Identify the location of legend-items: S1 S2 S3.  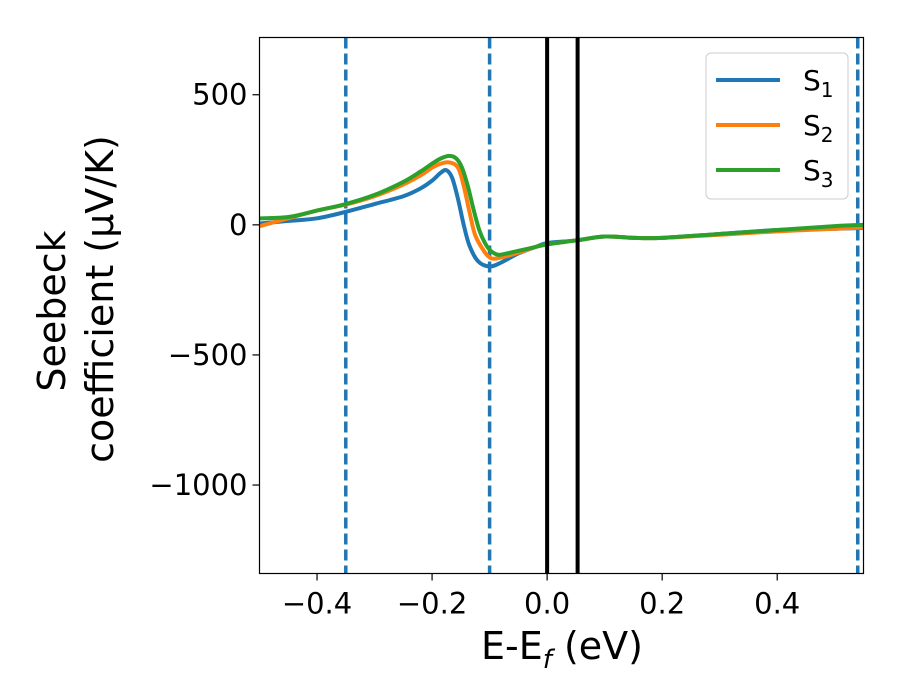
(775, 128).